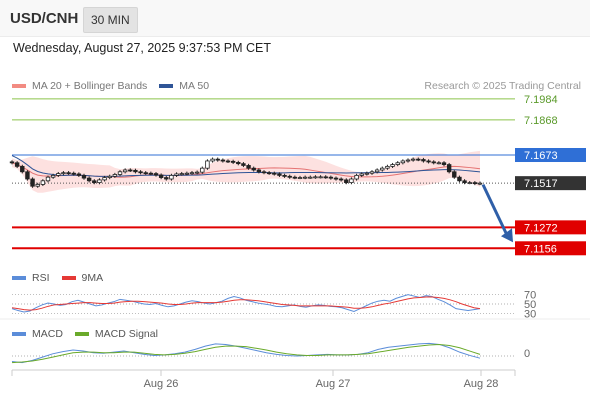 The image size is (590, 400). I want to click on legend-rsi-ma: 9MA, so click(82, 278).